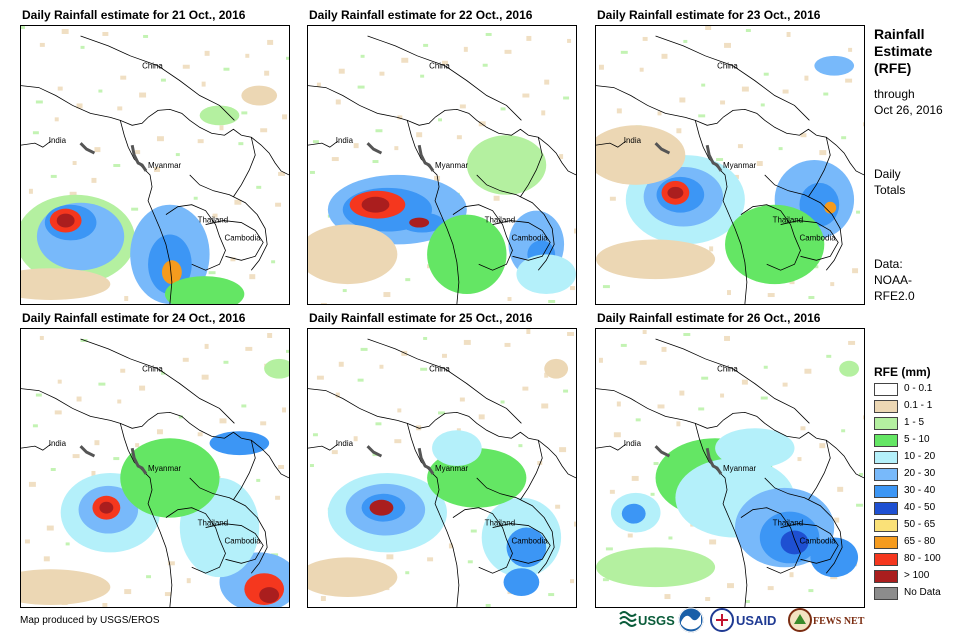 The image size is (967, 639). I want to click on legend-label: 0.1 - 1, so click(918, 405).